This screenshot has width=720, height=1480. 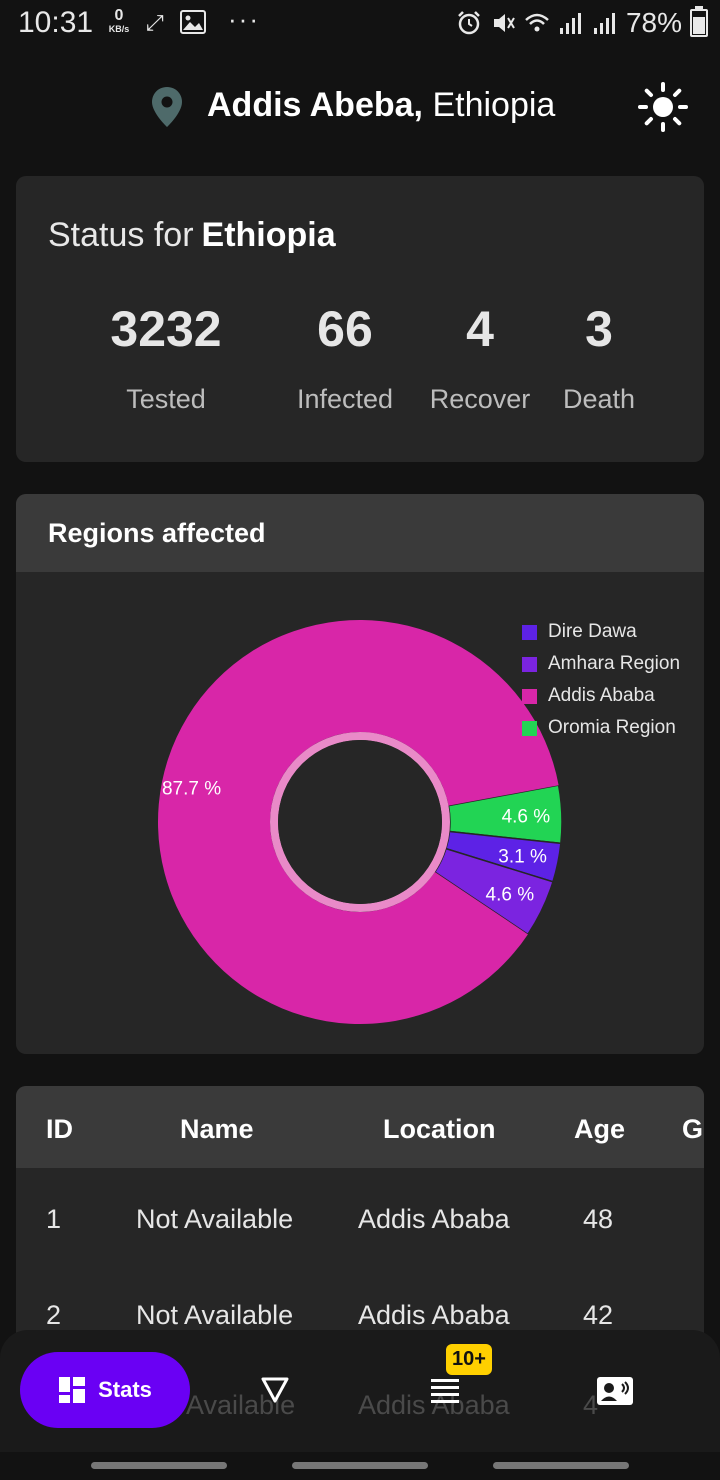 I want to click on regions-title: Regions affected, so click(x=157, y=533).